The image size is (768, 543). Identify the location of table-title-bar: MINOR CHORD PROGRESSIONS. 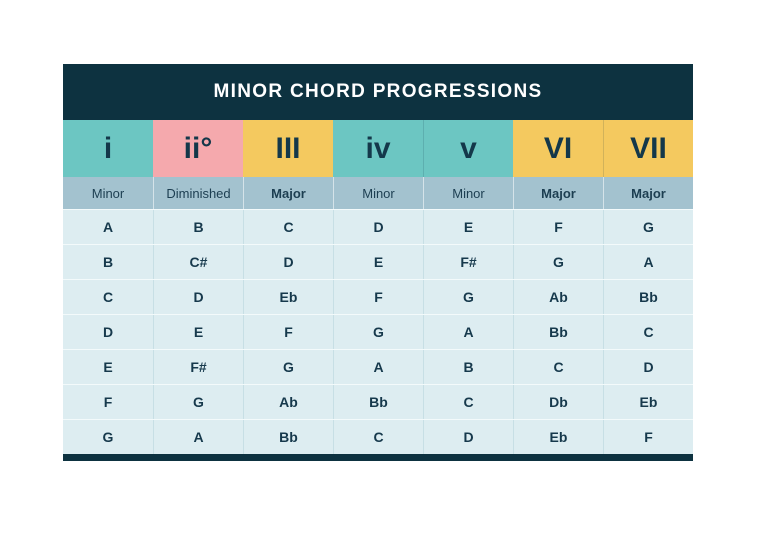
(378, 92).